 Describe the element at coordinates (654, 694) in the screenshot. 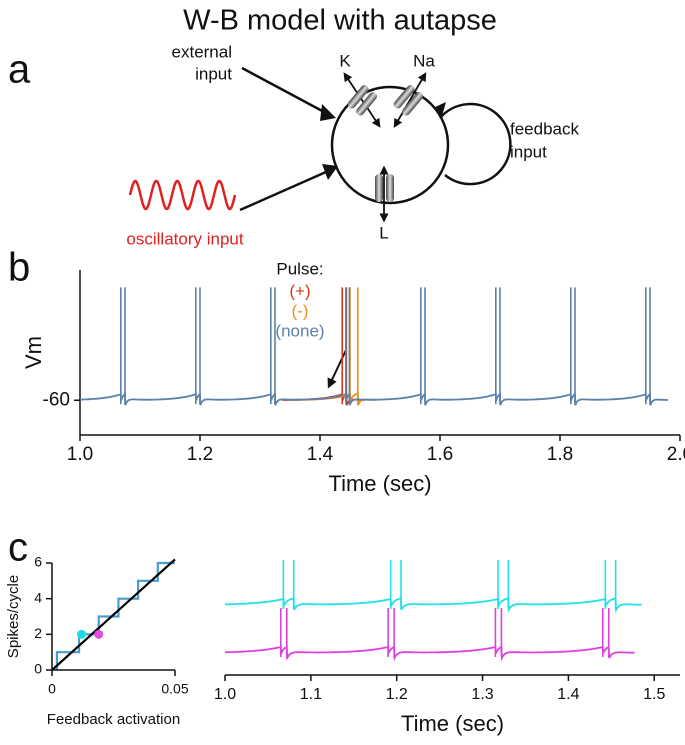

I see `x-tick-label: 1.5` at that location.